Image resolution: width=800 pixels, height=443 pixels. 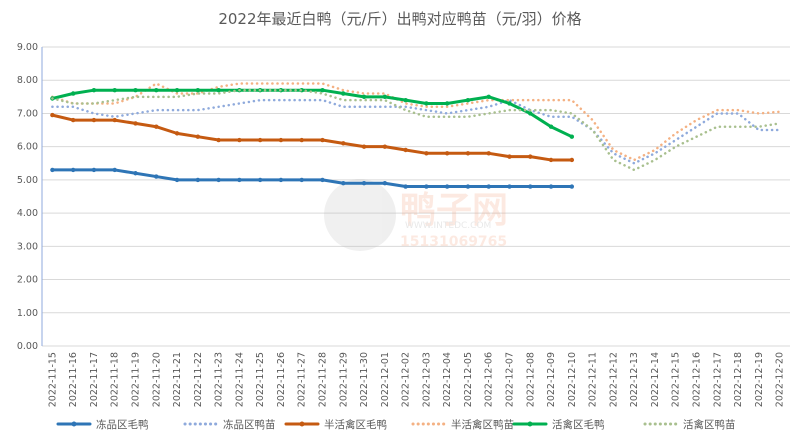 I want to click on y-tick-label: 1.00, so click(x=27, y=313).